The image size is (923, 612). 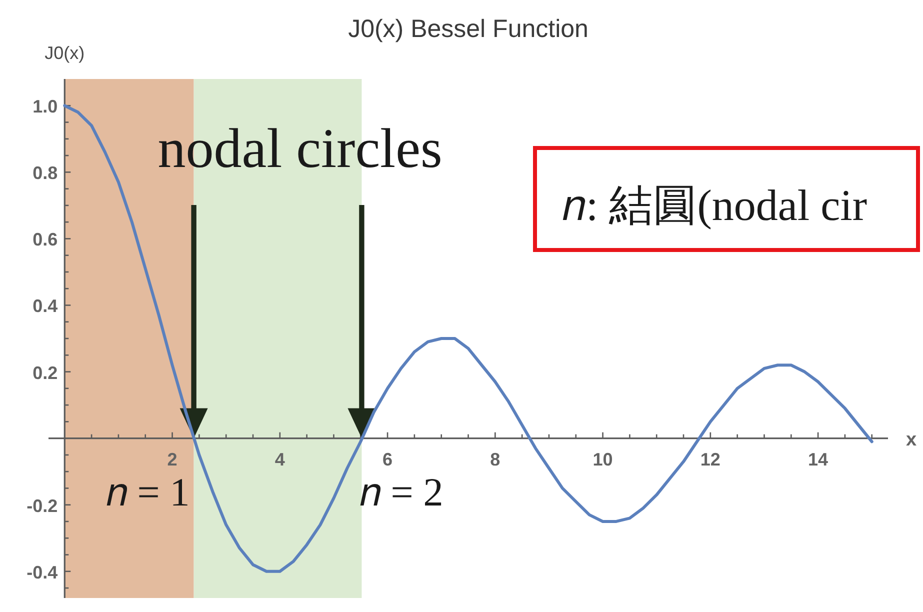 I want to click on chart-title: J0(x) Bessel Function, so click(x=468, y=29).